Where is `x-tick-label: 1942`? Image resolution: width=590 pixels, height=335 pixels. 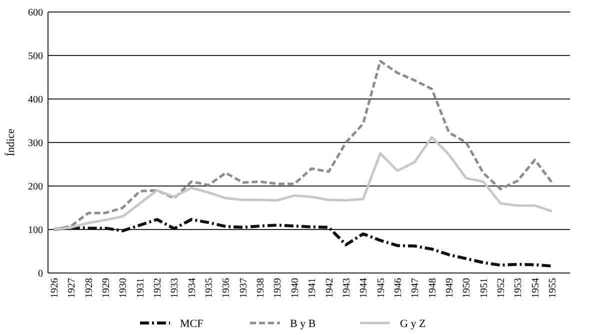 x-tick-label: 1942 is located at coordinates (330, 288).